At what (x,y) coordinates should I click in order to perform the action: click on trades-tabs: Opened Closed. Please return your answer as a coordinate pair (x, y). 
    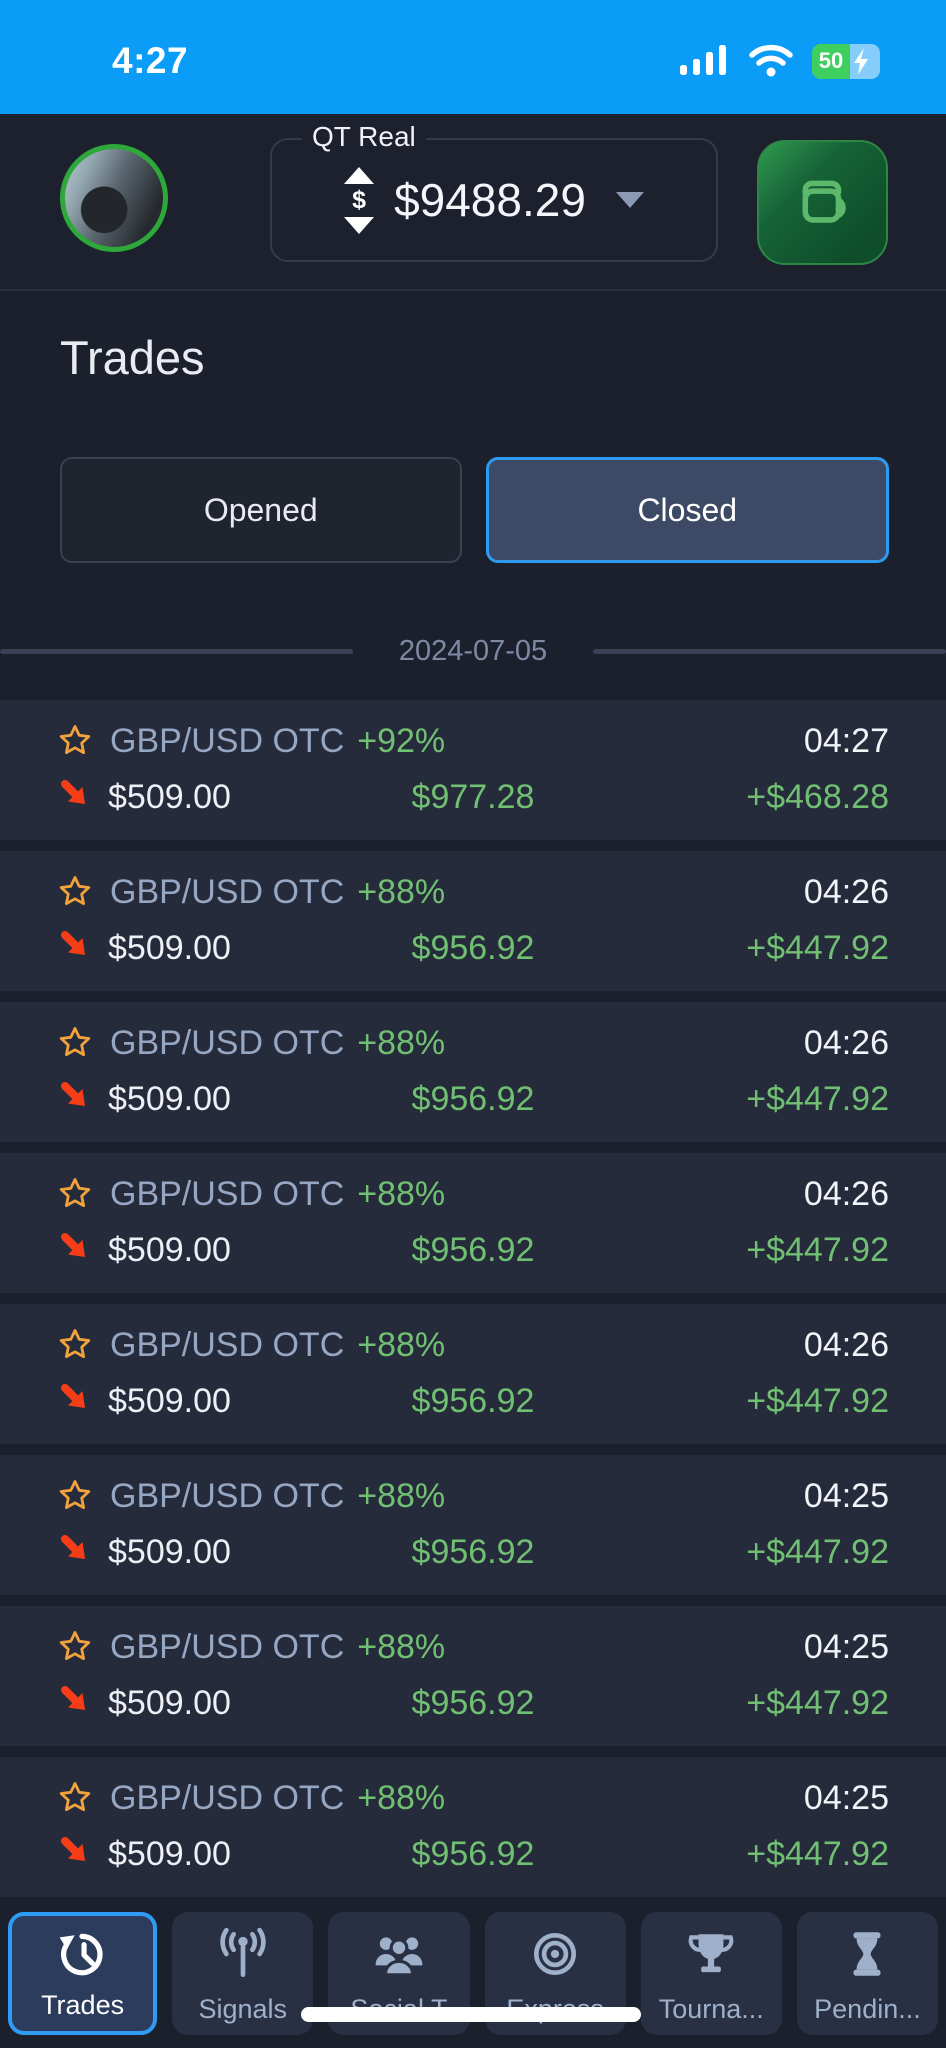
    Looking at the image, I should click on (474, 510).